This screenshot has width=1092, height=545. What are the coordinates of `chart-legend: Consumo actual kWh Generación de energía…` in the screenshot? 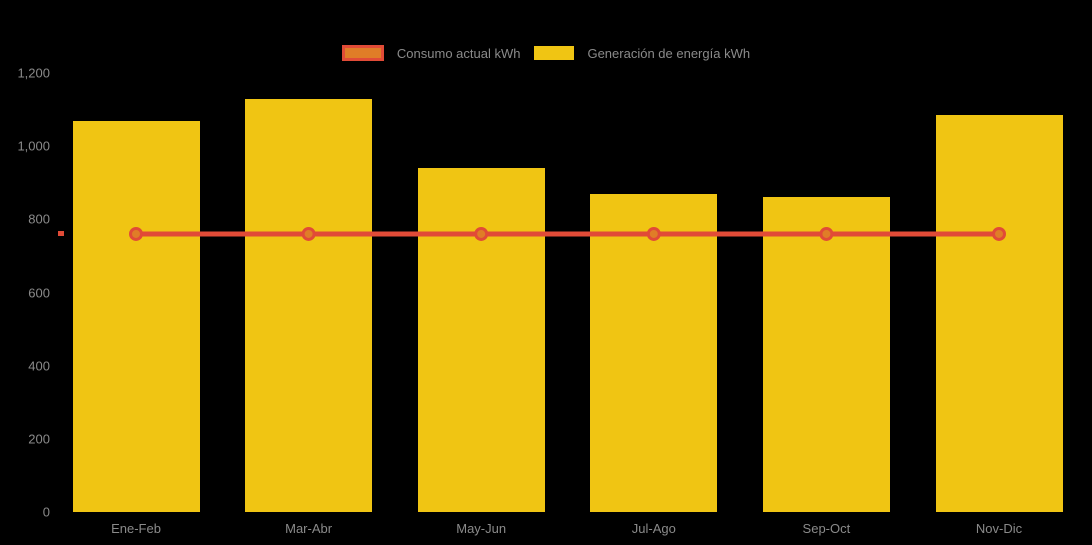 It's located at (546, 53).